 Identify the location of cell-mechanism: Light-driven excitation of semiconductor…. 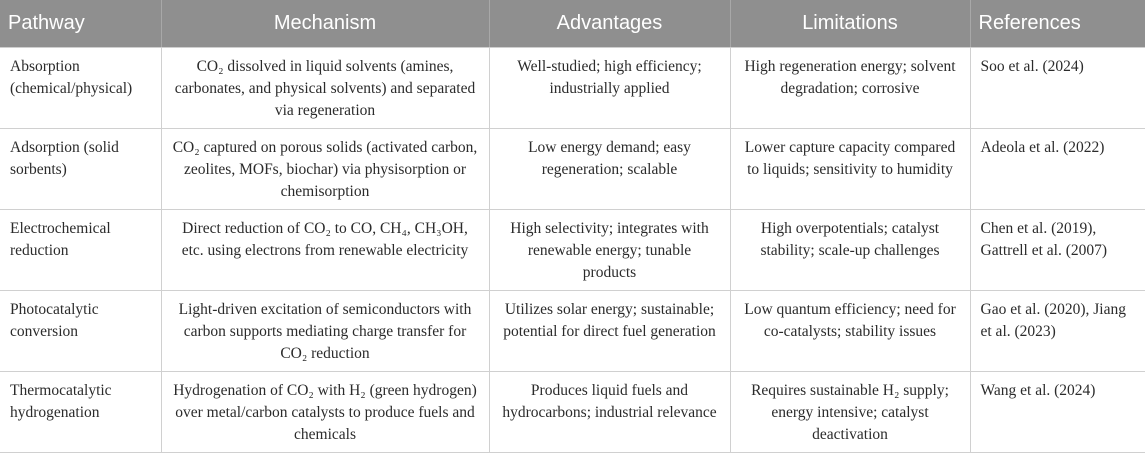
(325, 331).